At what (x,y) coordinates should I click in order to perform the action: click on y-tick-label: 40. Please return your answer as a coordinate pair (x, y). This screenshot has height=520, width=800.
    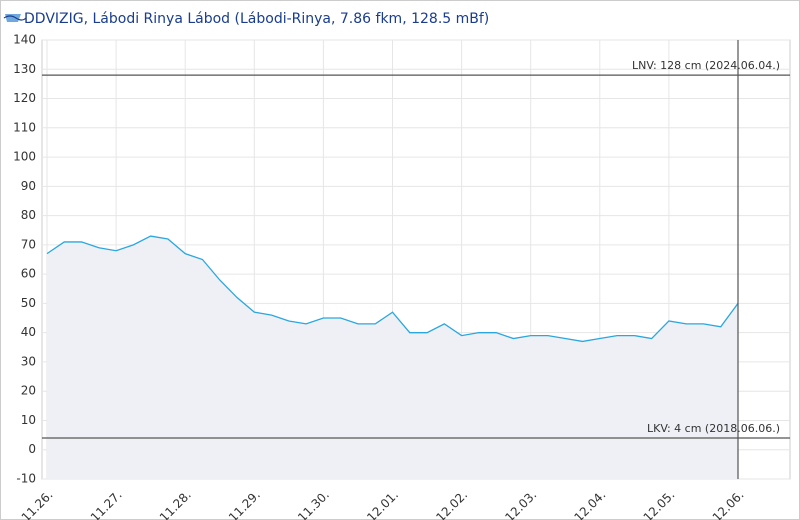
    Looking at the image, I should click on (28, 332).